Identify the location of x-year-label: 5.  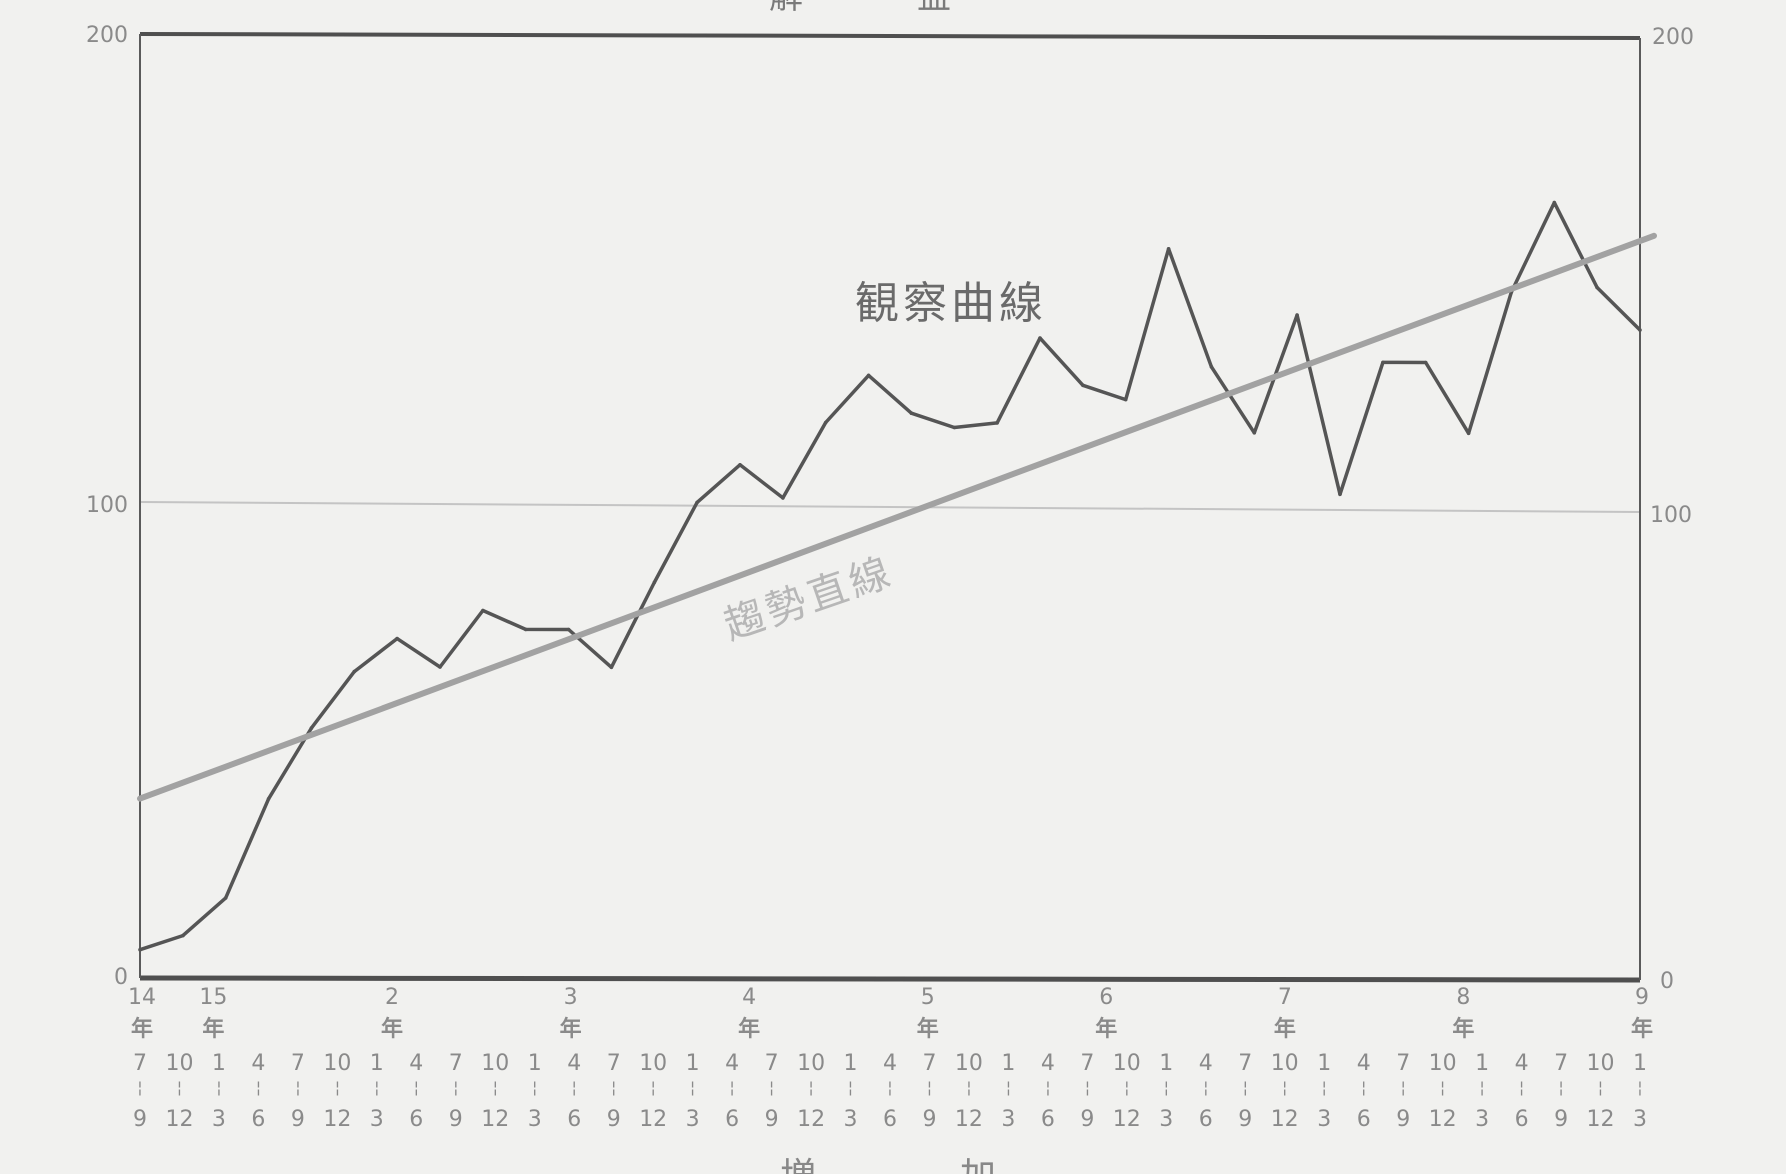
(928, 997).